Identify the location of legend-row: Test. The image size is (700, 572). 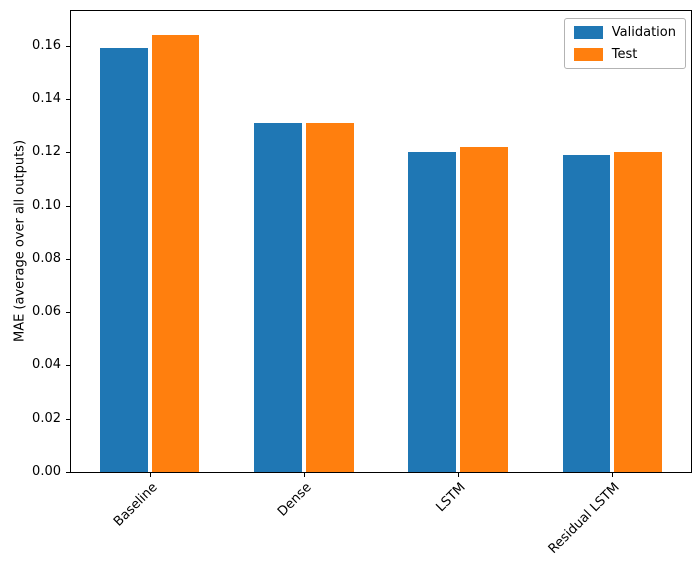
(624, 54).